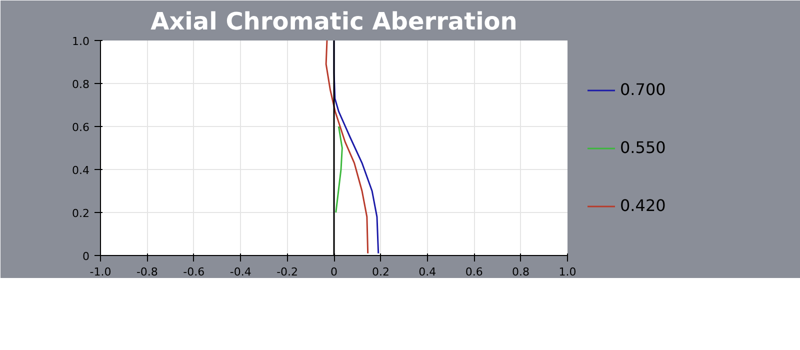 The height and width of the screenshot is (350, 800). Describe the element at coordinates (567, 272) in the screenshot. I see `x-tick-label: 1.0` at that location.